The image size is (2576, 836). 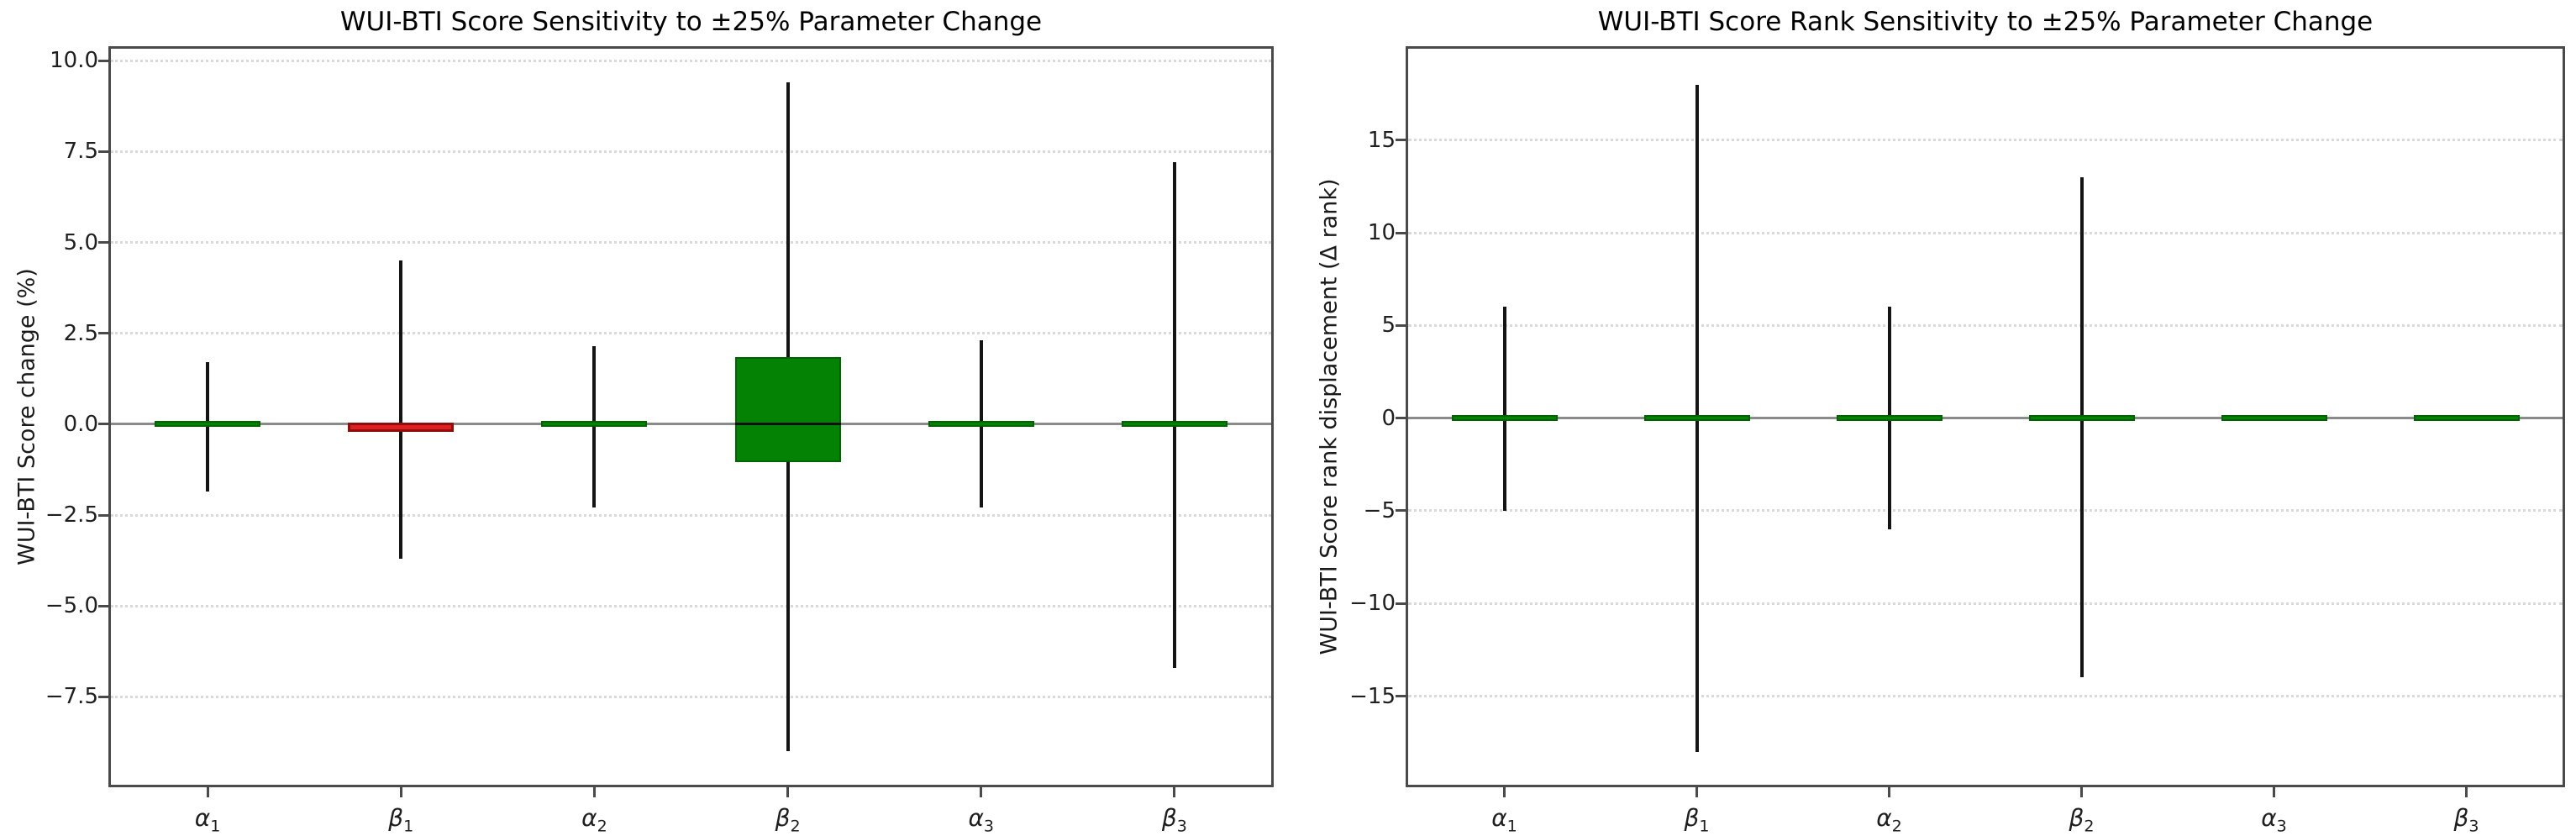 What do you see at coordinates (1372, 604) in the screenshot?
I see `y-tick-label: −10` at bounding box center [1372, 604].